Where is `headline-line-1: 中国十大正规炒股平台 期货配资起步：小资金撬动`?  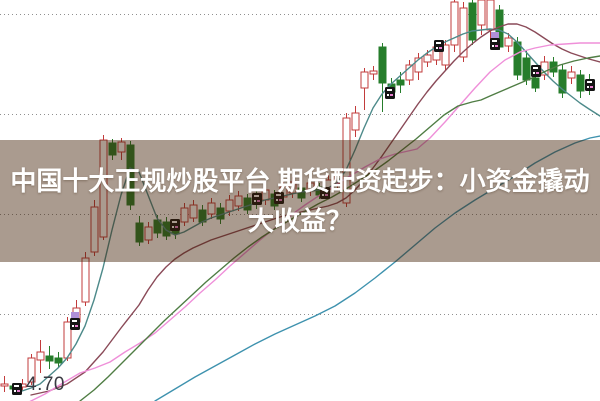 headline-line-1: 中国十大正规炒股平台 期货配资起步：小资金撬动 is located at coordinates (300, 181).